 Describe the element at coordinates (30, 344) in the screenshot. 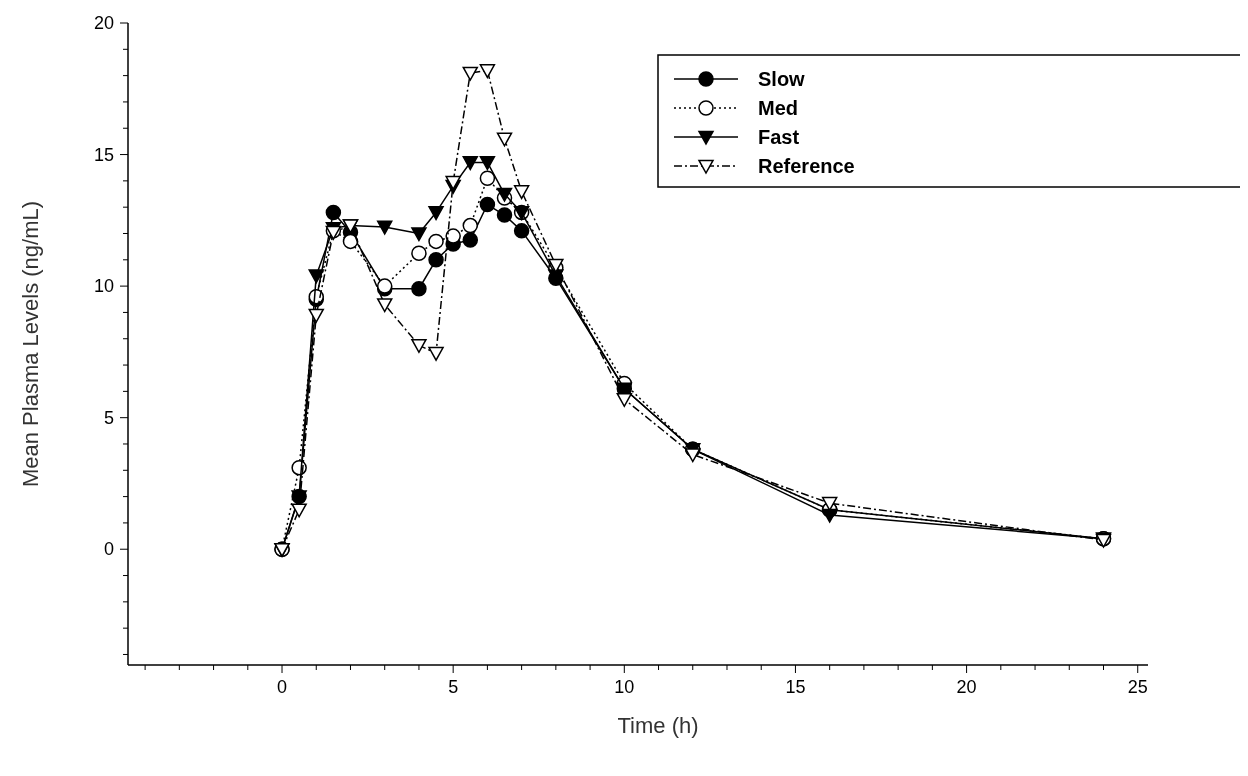

I see `y-axis-title: Mean Plasma Levels (ng/mL)` at that location.